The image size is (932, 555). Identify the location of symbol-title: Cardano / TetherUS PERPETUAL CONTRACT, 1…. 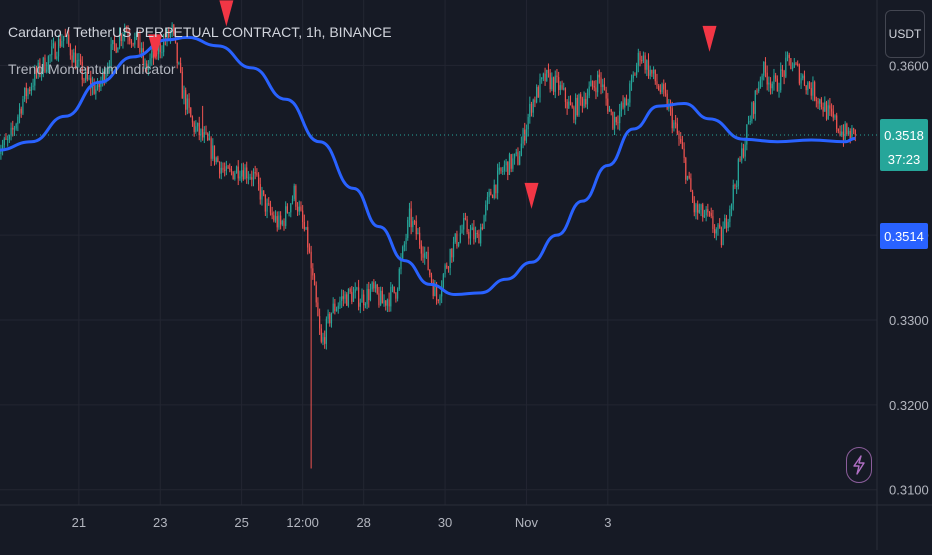
(200, 32).